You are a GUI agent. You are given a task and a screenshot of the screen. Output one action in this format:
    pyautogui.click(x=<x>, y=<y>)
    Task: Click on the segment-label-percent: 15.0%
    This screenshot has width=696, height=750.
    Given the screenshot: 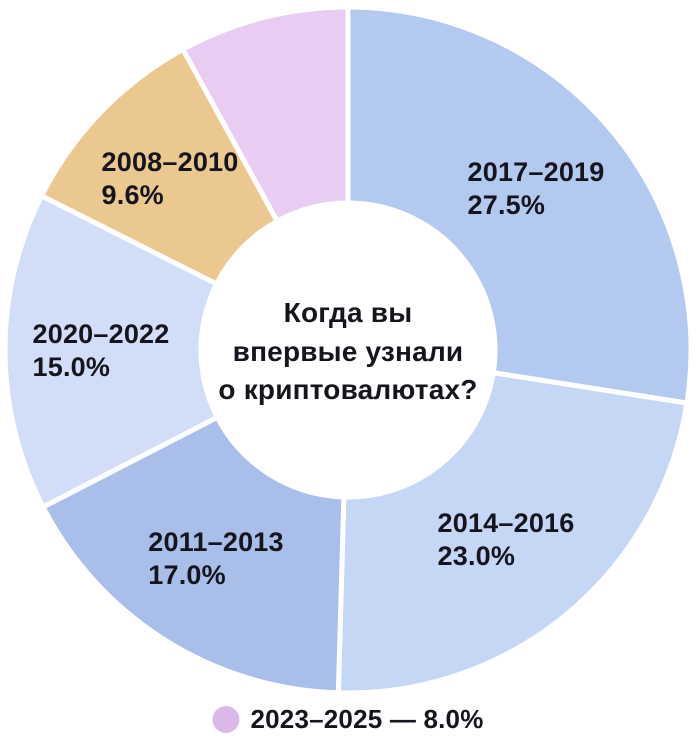 What is the action you would take?
    pyautogui.click(x=71, y=367)
    